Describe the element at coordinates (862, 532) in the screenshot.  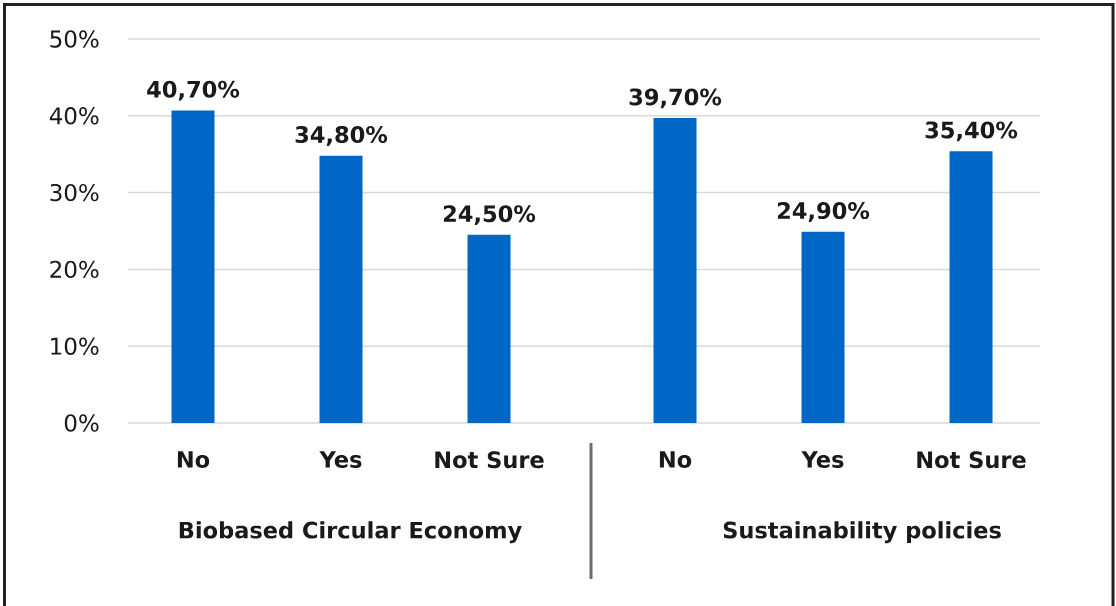
I see `x-axis-title: Sustainability policies` at that location.